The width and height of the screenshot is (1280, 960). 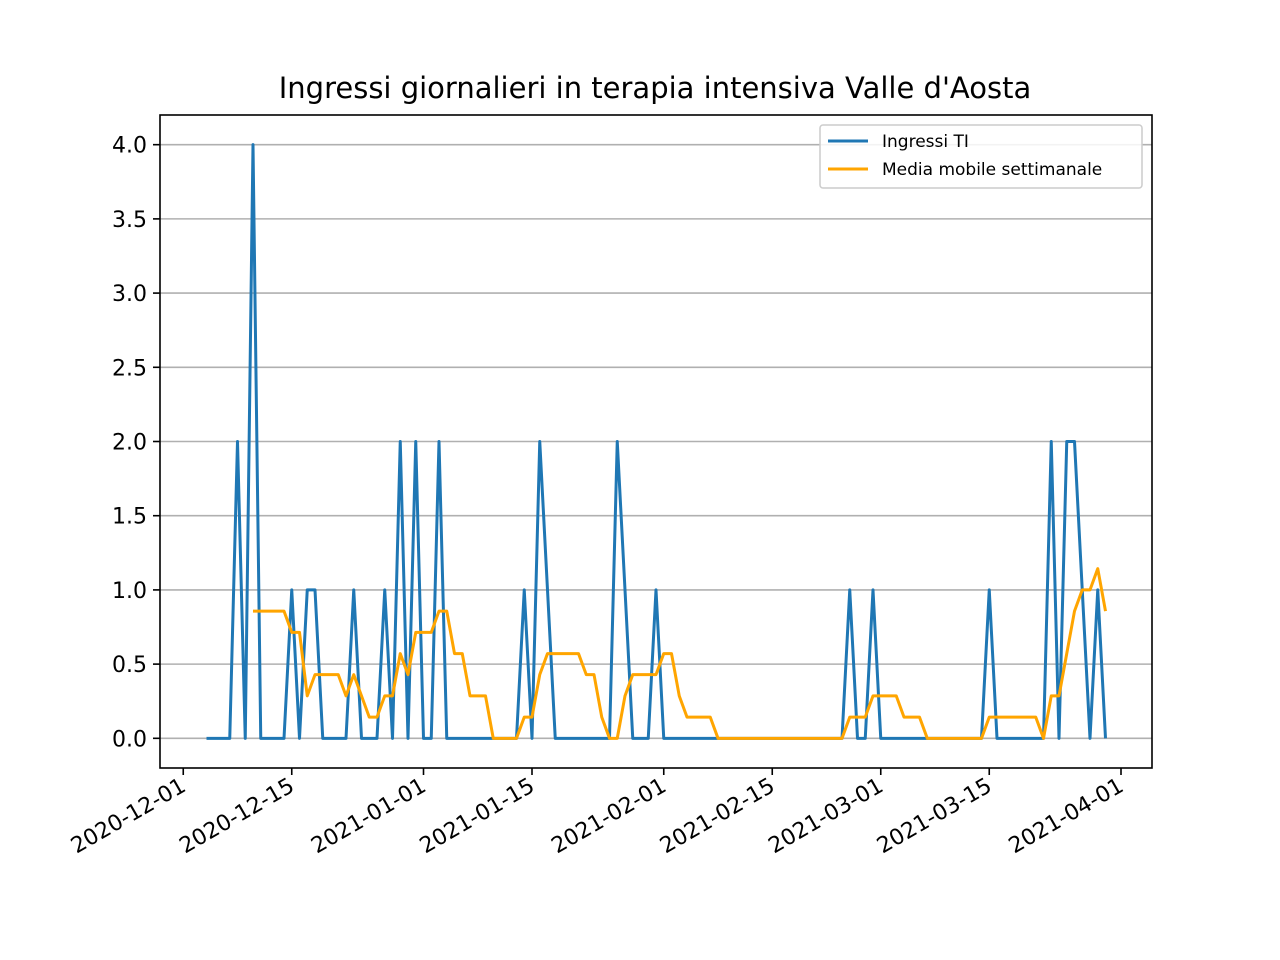 What do you see at coordinates (129, 220) in the screenshot?
I see `y-tick-label: 3.5` at bounding box center [129, 220].